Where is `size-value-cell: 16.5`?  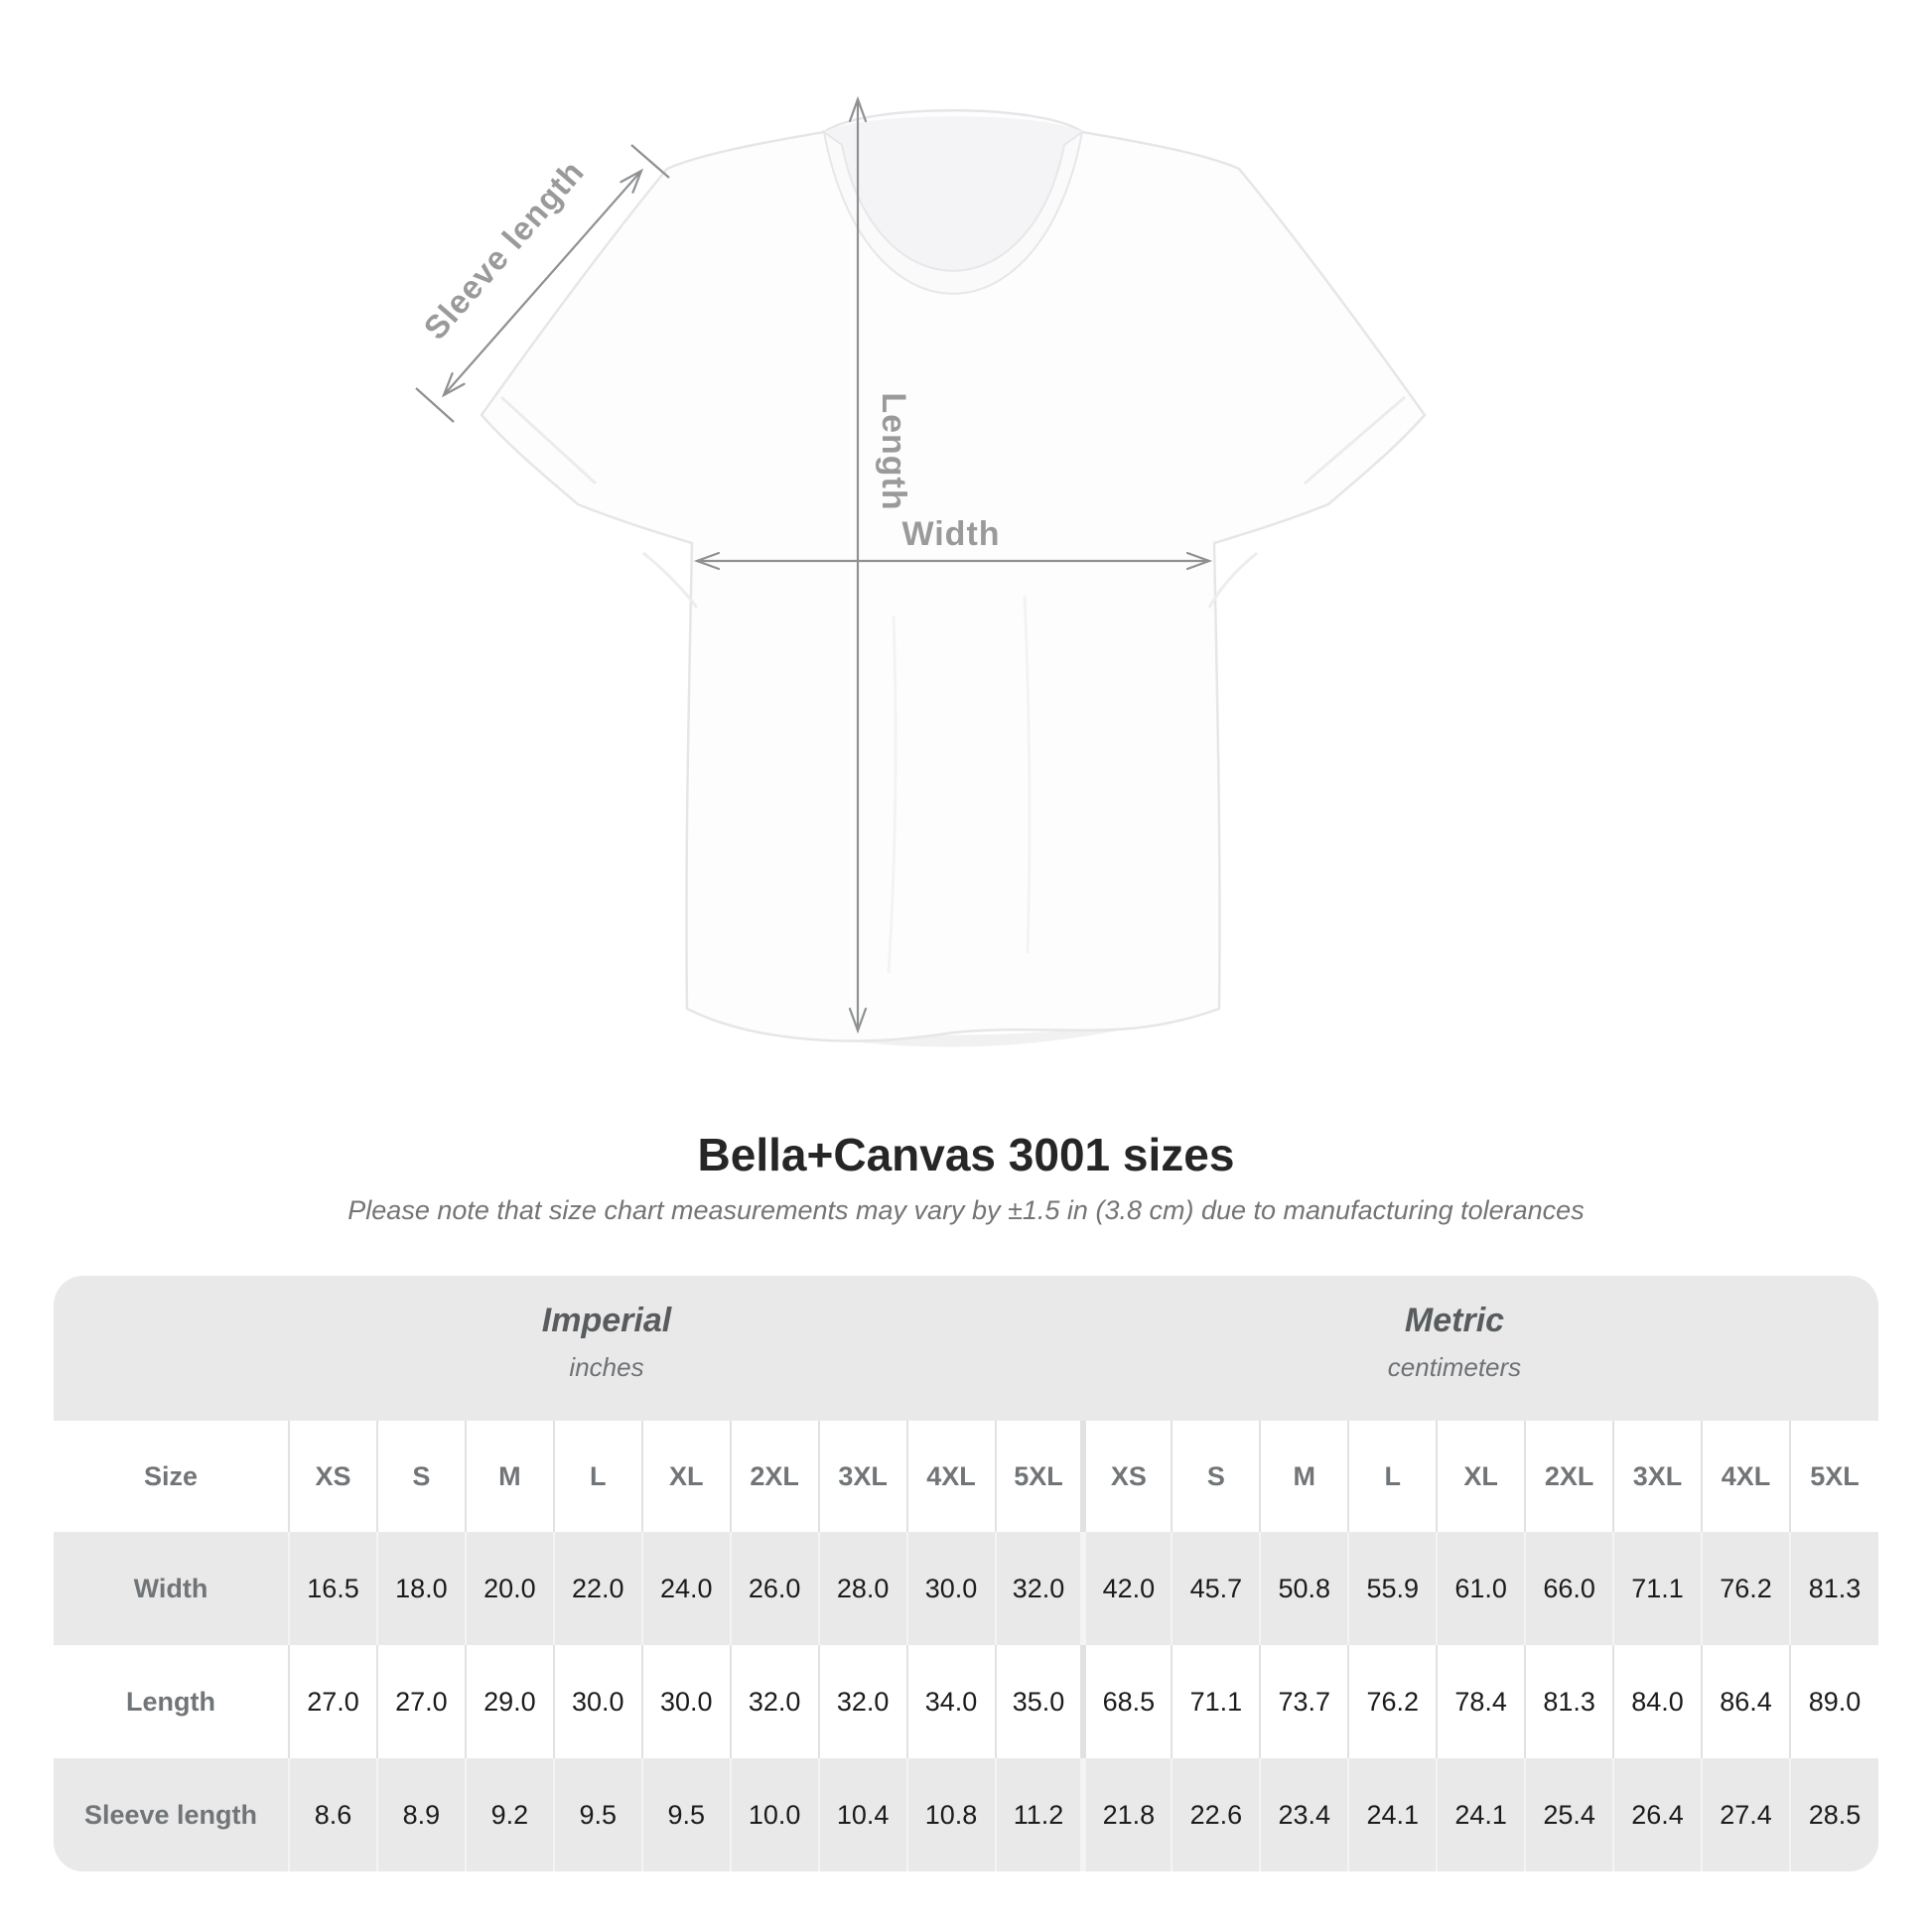
size-value-cell: 16.5 is located at coordinates (332, 1589).